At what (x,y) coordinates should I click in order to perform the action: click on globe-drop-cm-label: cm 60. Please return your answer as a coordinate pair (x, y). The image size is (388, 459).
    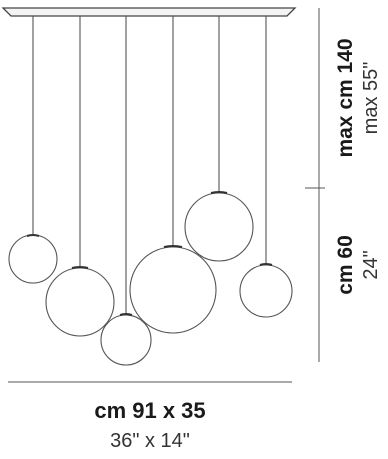
    Looking at the image, I should click on (345, 265).